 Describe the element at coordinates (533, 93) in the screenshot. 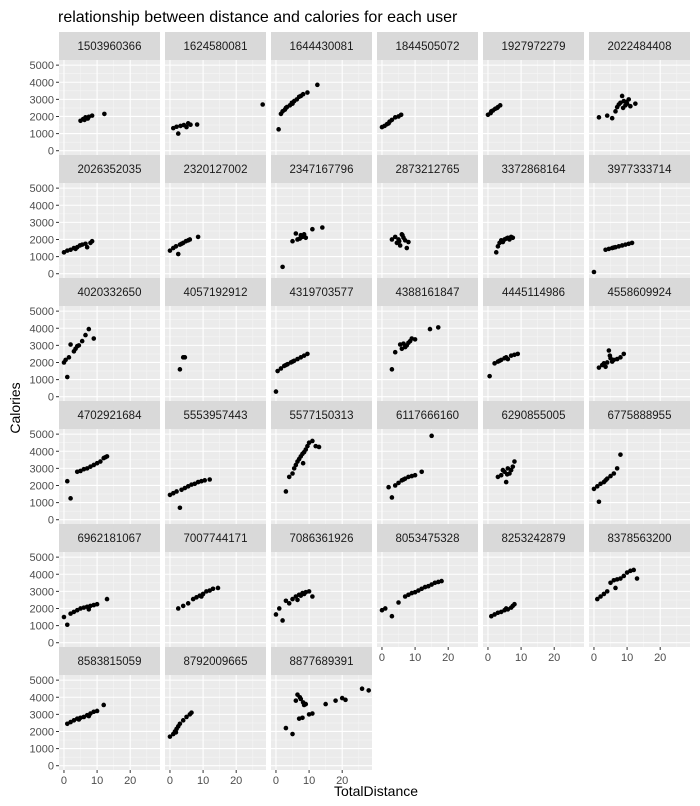

I see `facet-1927972279: 1927972279` at that location.